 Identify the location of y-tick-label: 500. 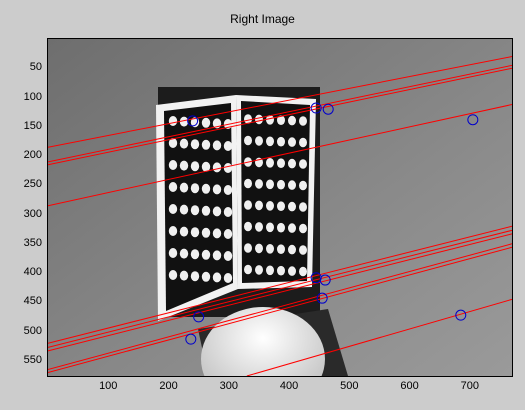
(32, 330).